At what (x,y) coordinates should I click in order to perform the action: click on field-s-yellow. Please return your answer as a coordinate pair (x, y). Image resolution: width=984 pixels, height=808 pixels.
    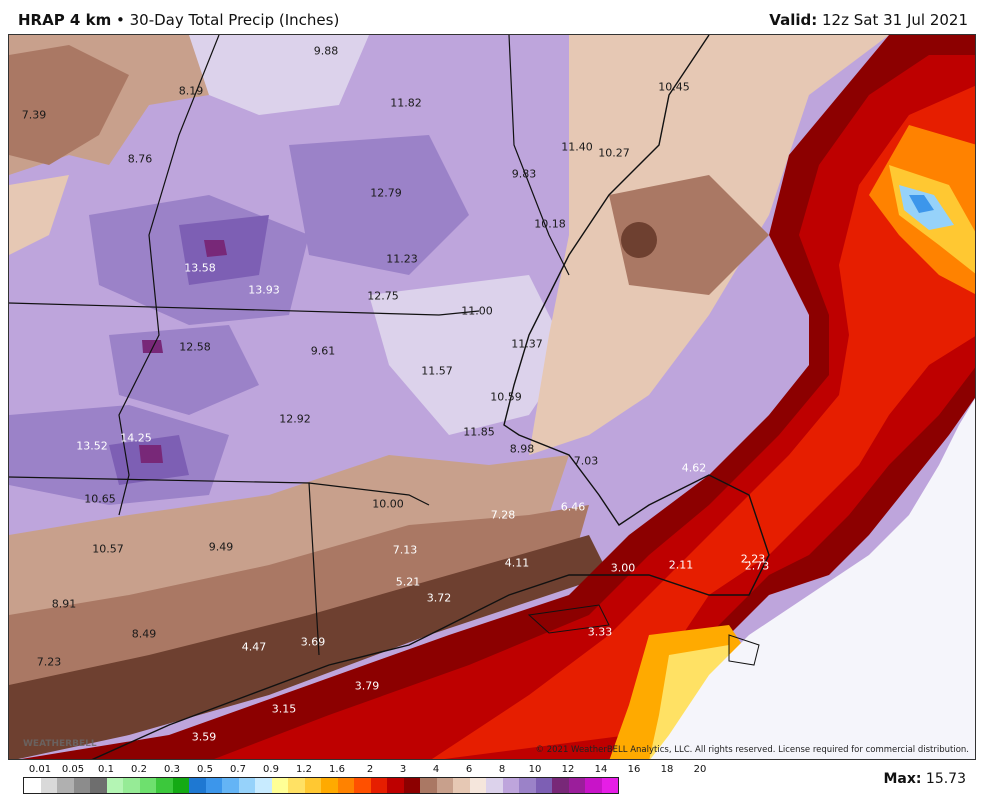
    Looking at the image, I should click on (689, 702).